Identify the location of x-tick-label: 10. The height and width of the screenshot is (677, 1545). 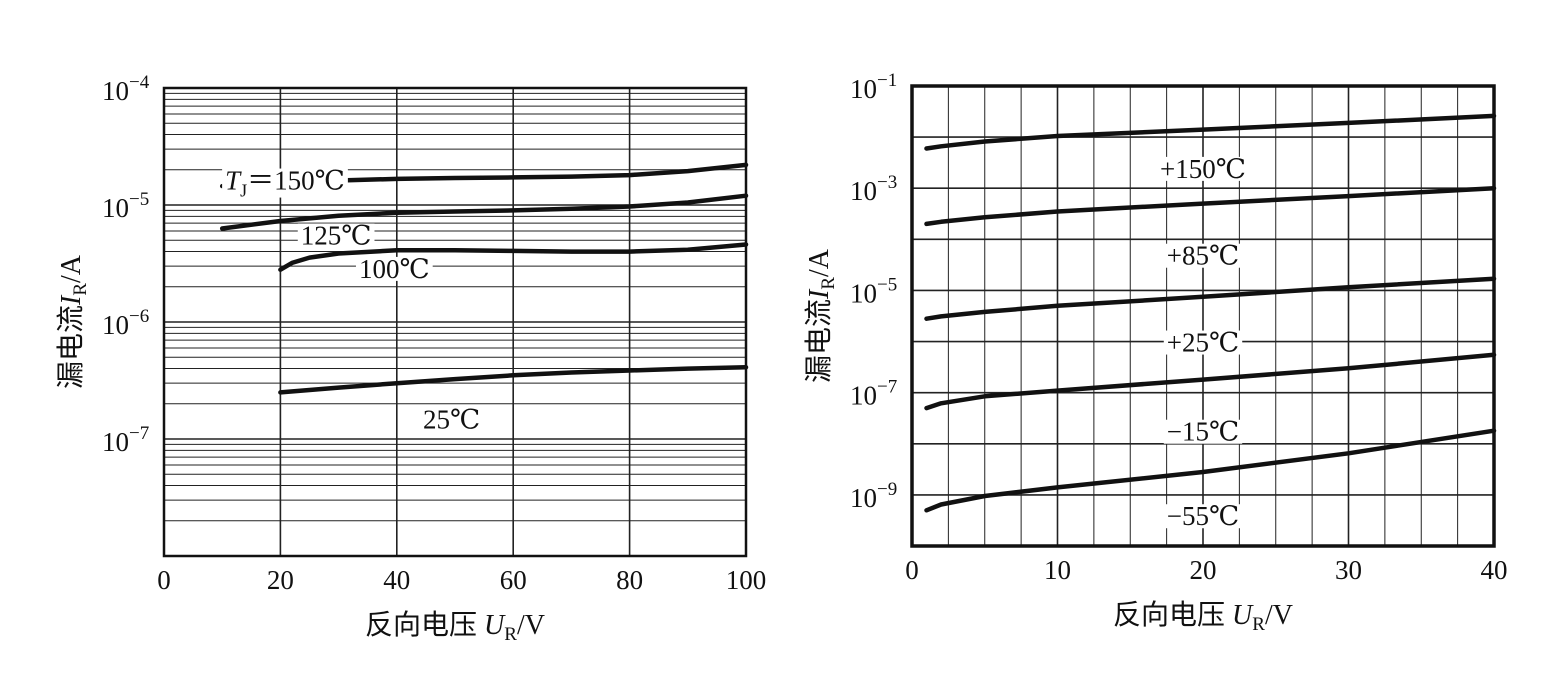
(1057, 570).